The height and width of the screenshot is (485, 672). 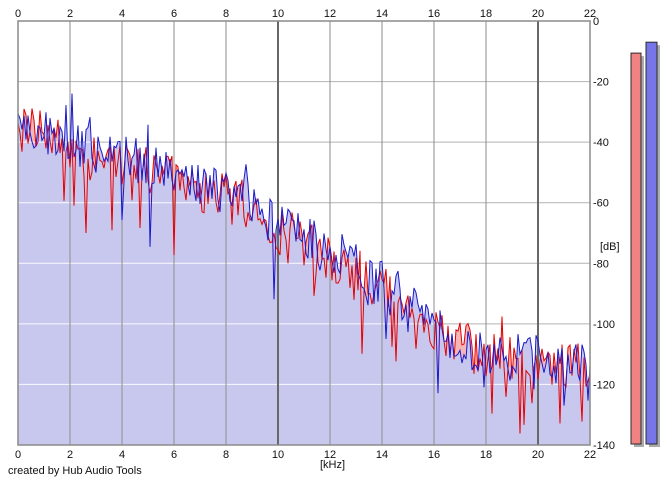 What do you see at coordinates (601, 83) in the screenshot?
I see `y-tick-label: -20` at bounding box center [601, 83].